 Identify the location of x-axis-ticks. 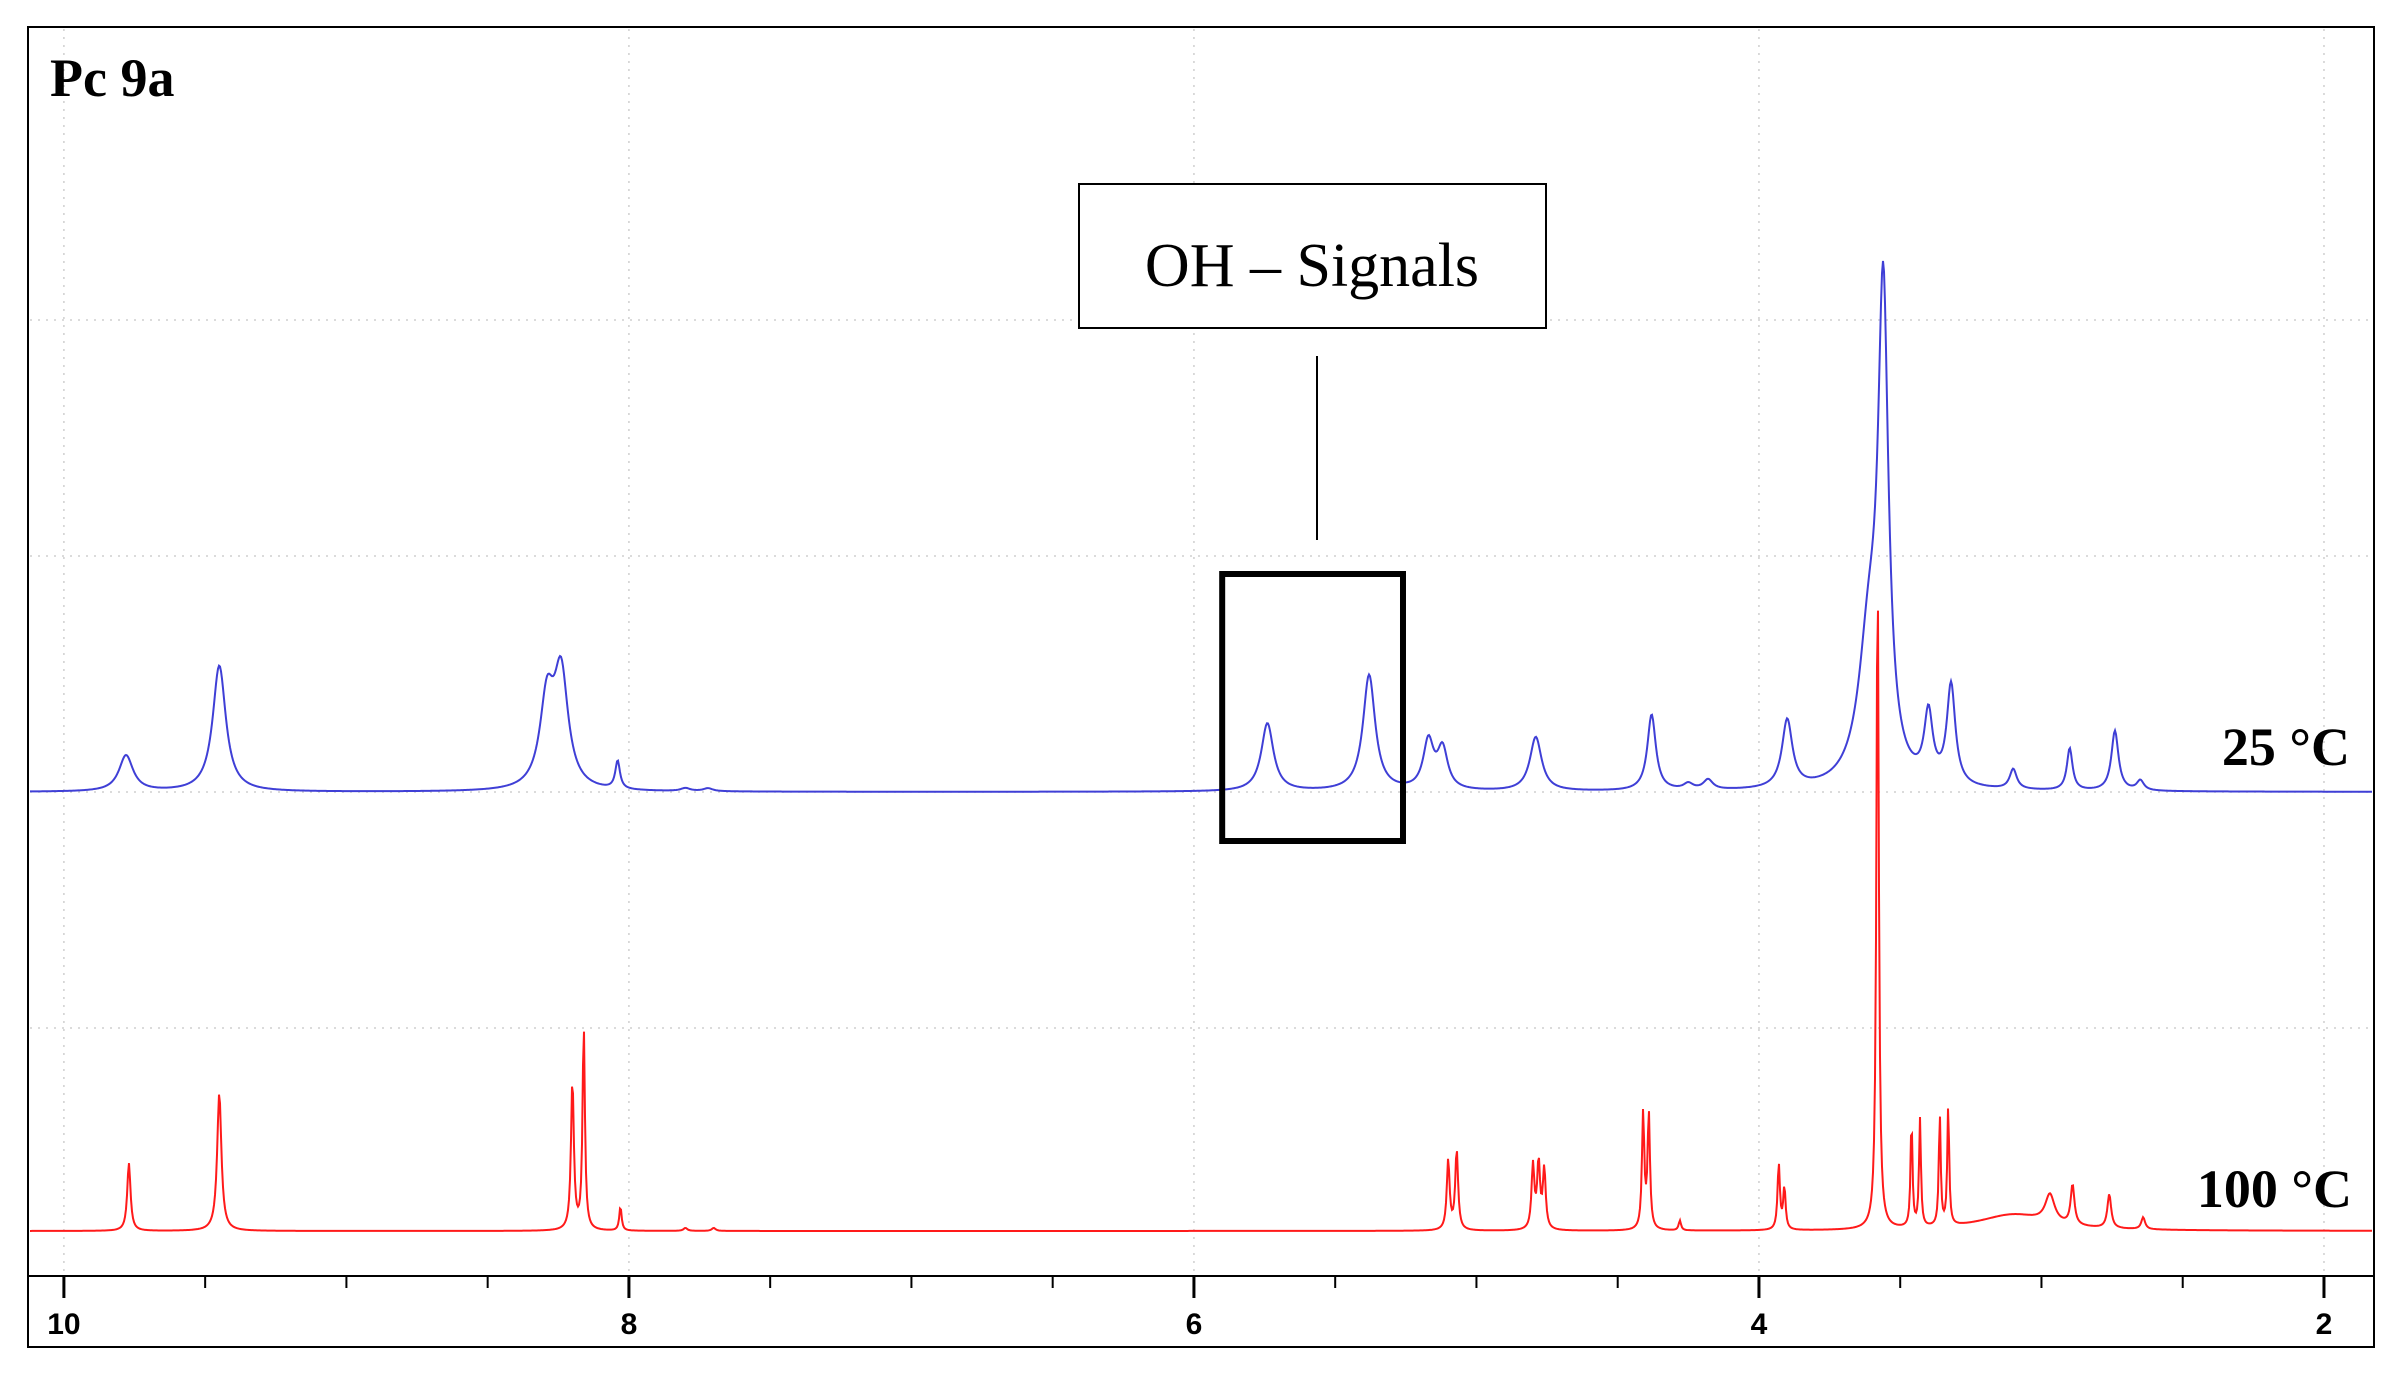
(1194, 1287).